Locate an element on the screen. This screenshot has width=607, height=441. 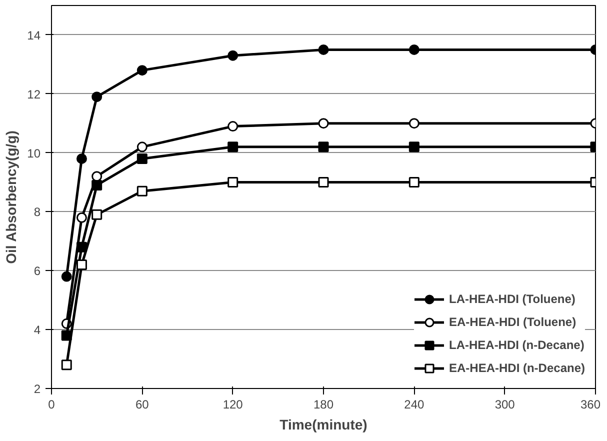
x-tick-label: 120 is located at coordinates (233, 405).